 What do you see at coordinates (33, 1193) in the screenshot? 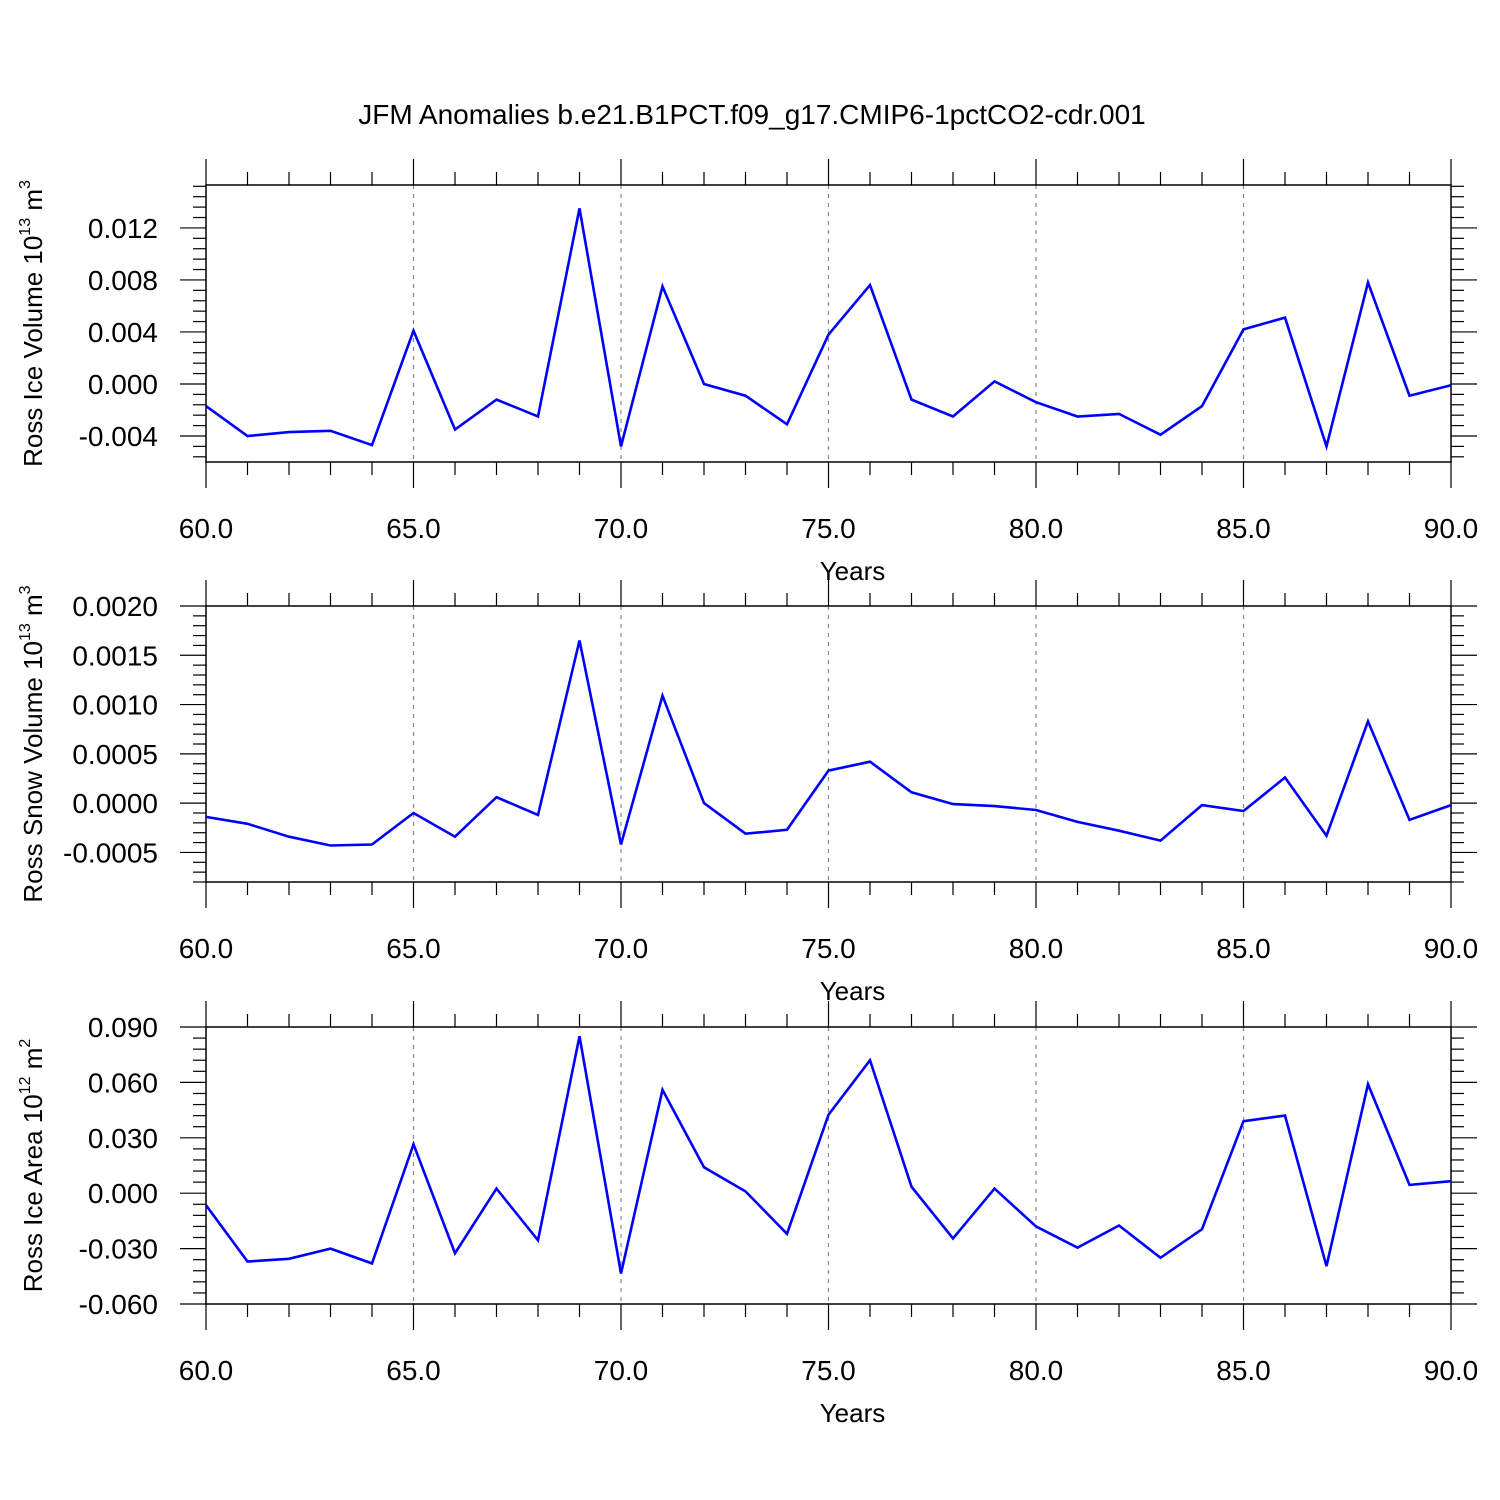
I see `y-axis-title-text: Ross Ice Area 10` at bounding box center [33, 1193].